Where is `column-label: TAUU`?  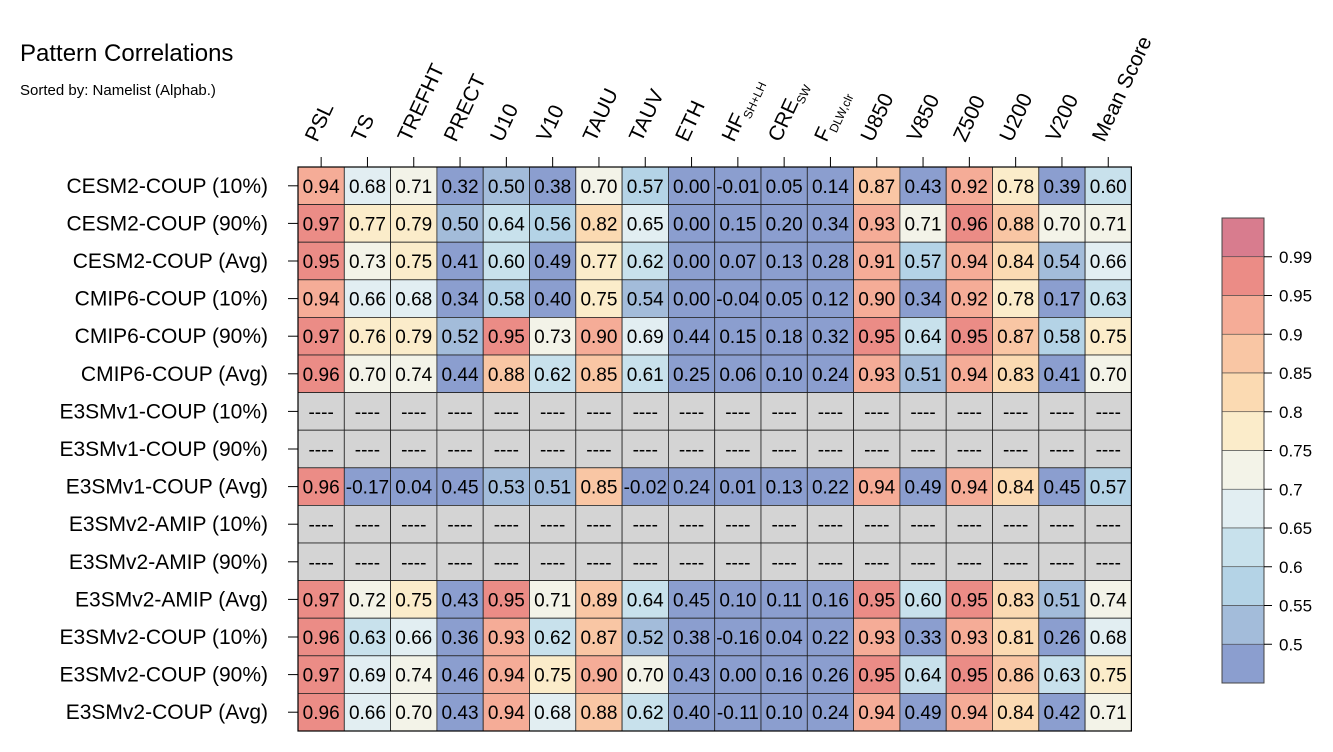
column-label: TAUU is located at coordinates (601, 115).